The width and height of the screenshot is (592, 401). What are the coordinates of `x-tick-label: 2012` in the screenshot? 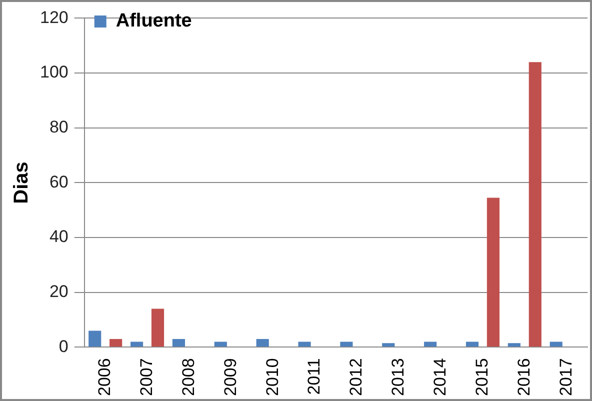 It's located at (356, 377).